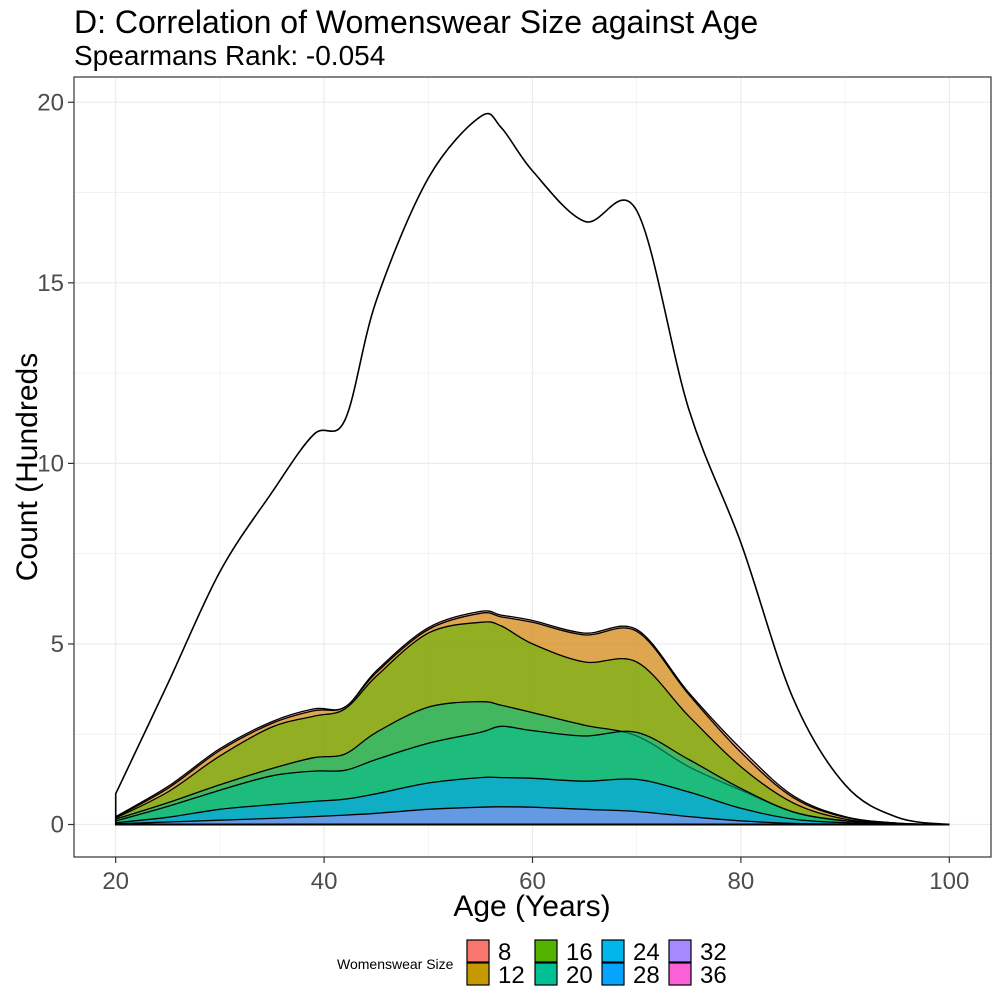  Describe the element at coordinates (230, 55) in the screenshot. I see `chart-subtitle: Spearmans Rank: -0.054` at that location.